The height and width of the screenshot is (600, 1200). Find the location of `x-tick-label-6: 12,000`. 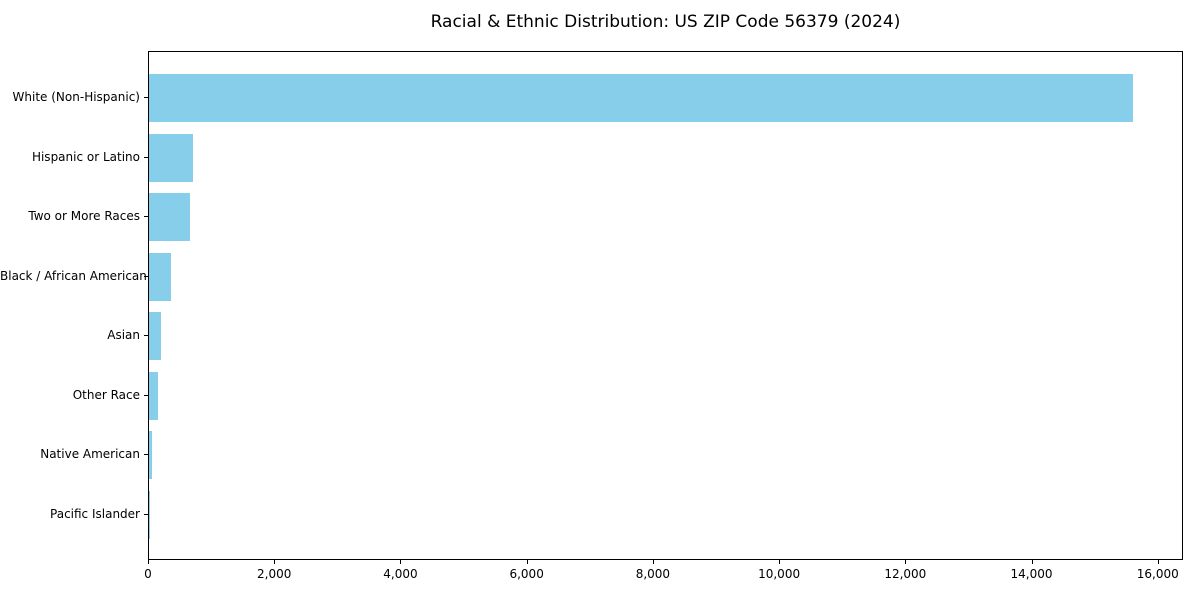

x-tick-label-6: 12,000 is located at coordinates (905, 574).